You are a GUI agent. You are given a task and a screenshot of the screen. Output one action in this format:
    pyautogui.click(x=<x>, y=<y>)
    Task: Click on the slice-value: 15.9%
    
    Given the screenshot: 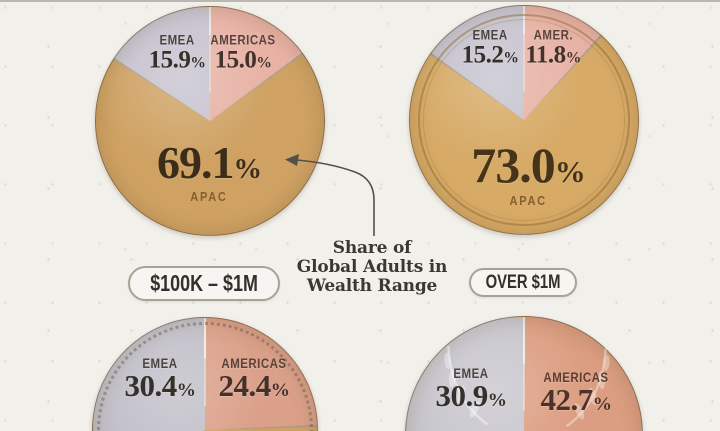 What is the action you would take?
    pyautogui.click(x=177, y=62)
    